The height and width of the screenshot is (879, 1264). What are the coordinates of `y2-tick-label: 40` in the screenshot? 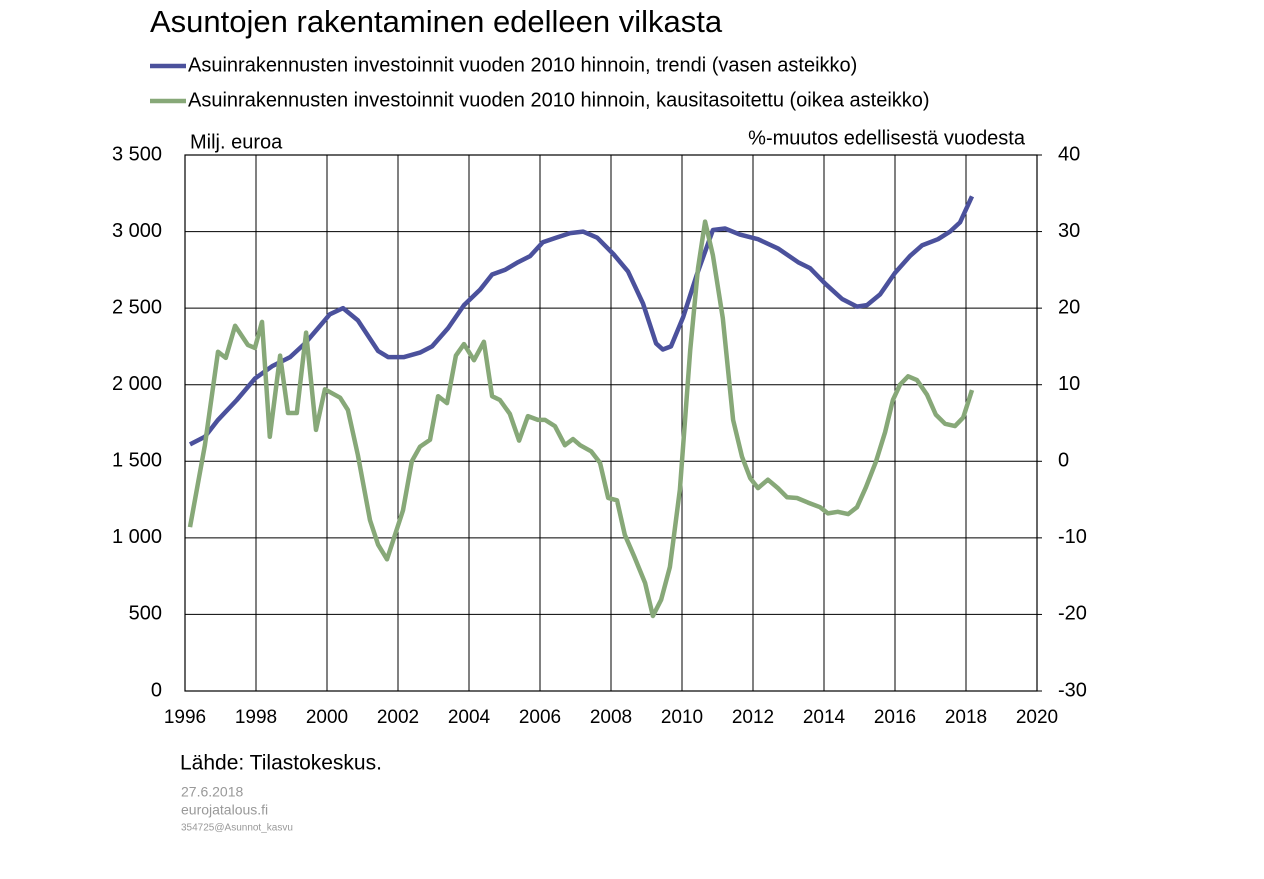 It's located at (1069, 154).